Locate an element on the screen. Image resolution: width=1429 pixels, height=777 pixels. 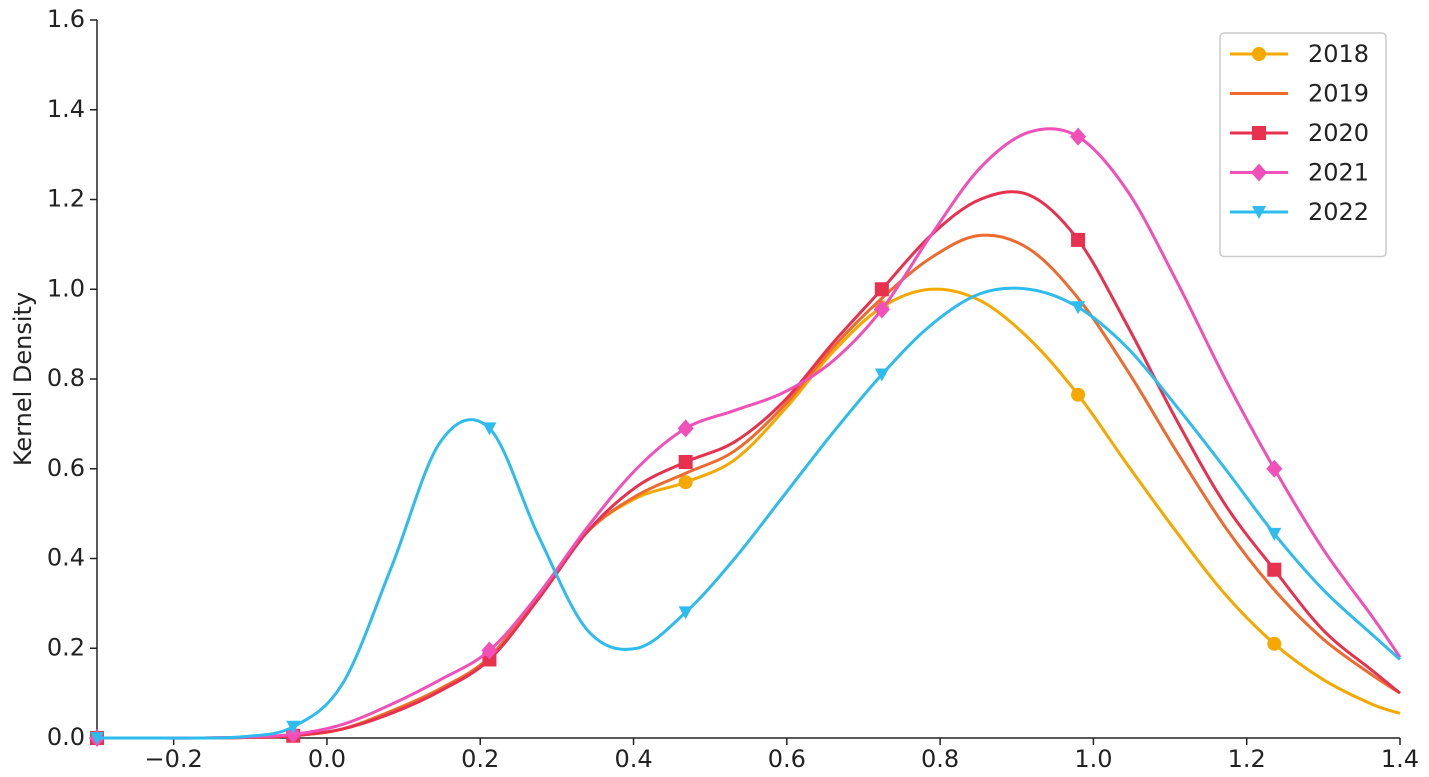
x-tick-label: 0.8 is located at coordinates (940, 759).